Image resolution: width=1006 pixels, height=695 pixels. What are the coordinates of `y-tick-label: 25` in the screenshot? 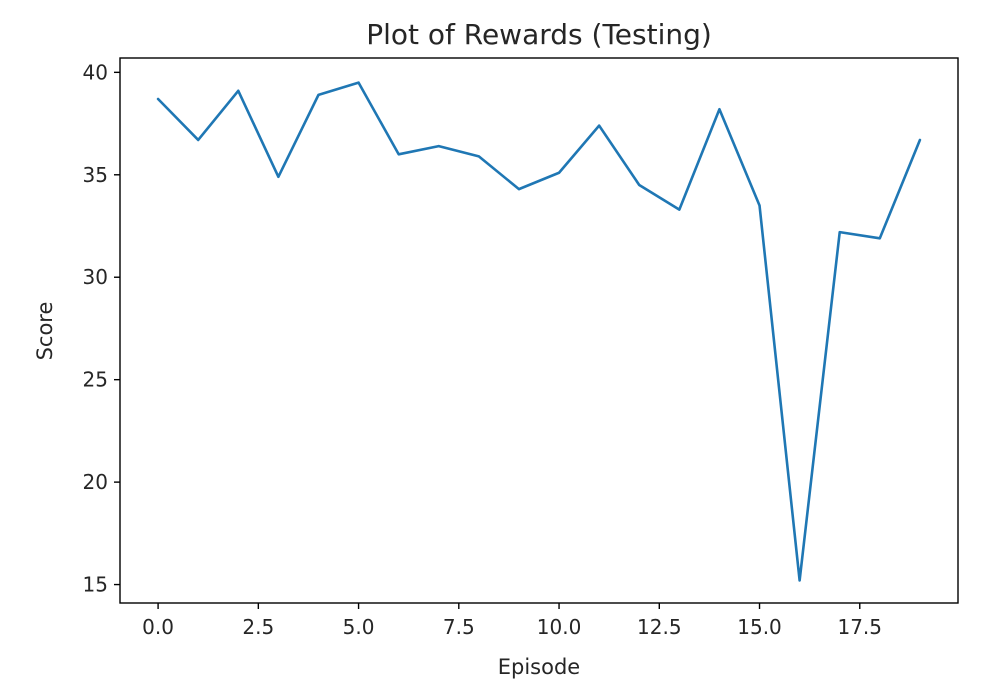 It's located at (95, 380).